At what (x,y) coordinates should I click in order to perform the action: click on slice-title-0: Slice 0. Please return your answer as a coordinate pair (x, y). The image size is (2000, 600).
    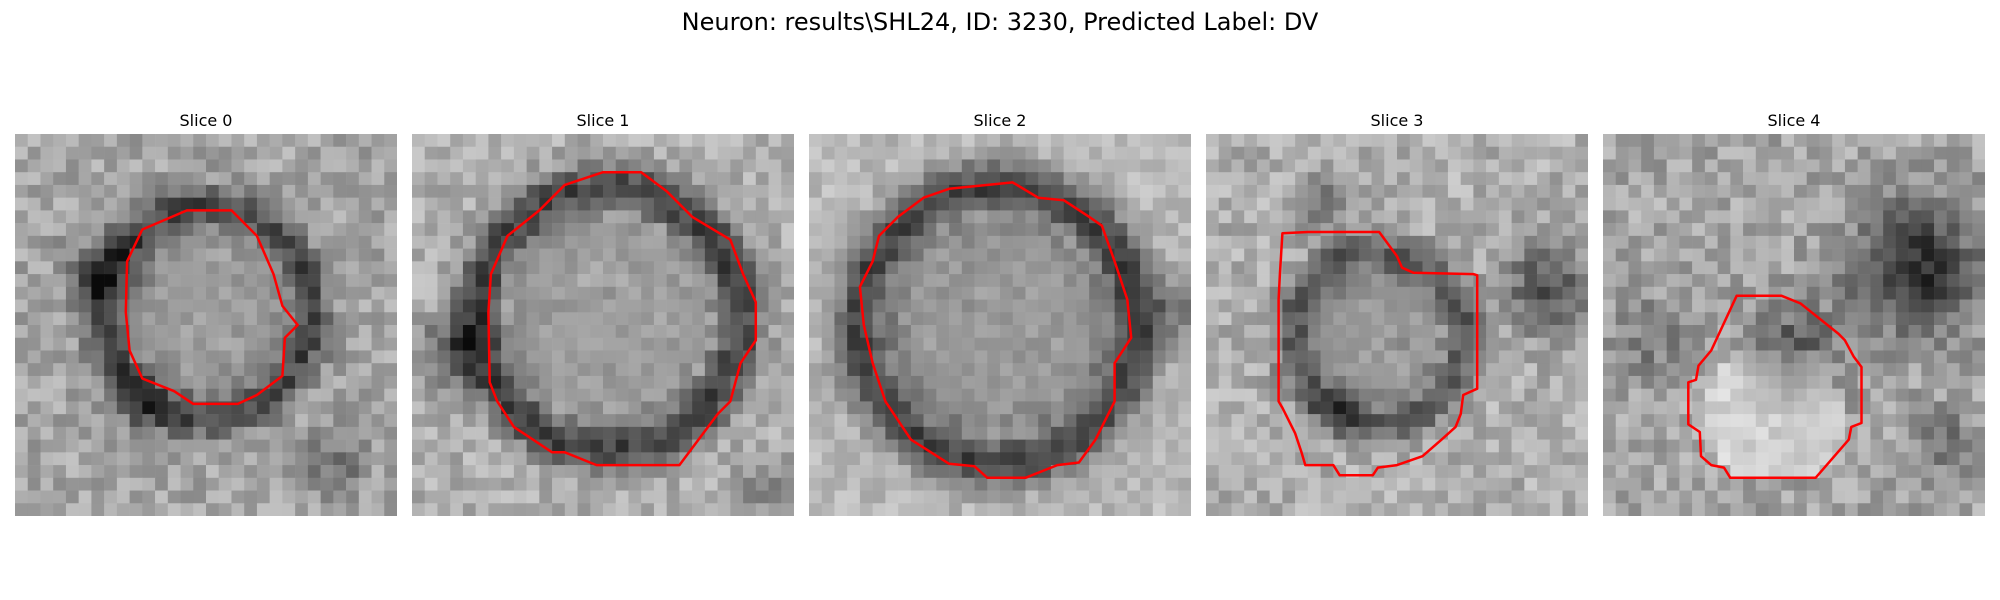
    Looking at the image, I should click on (206, 120).